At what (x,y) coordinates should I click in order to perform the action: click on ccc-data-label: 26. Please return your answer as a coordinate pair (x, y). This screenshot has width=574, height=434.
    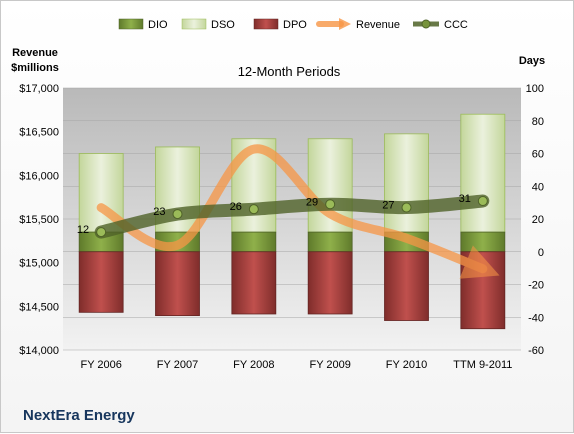
    Looking at the image, I should click on (236, 207).